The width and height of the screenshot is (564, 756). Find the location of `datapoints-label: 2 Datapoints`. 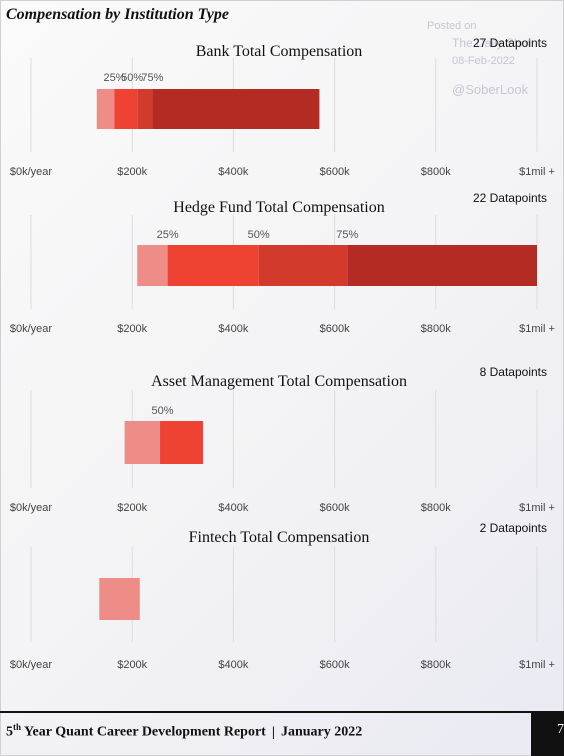

datapoints-label: 2 Datapoints is located at coordinates (513, 528).